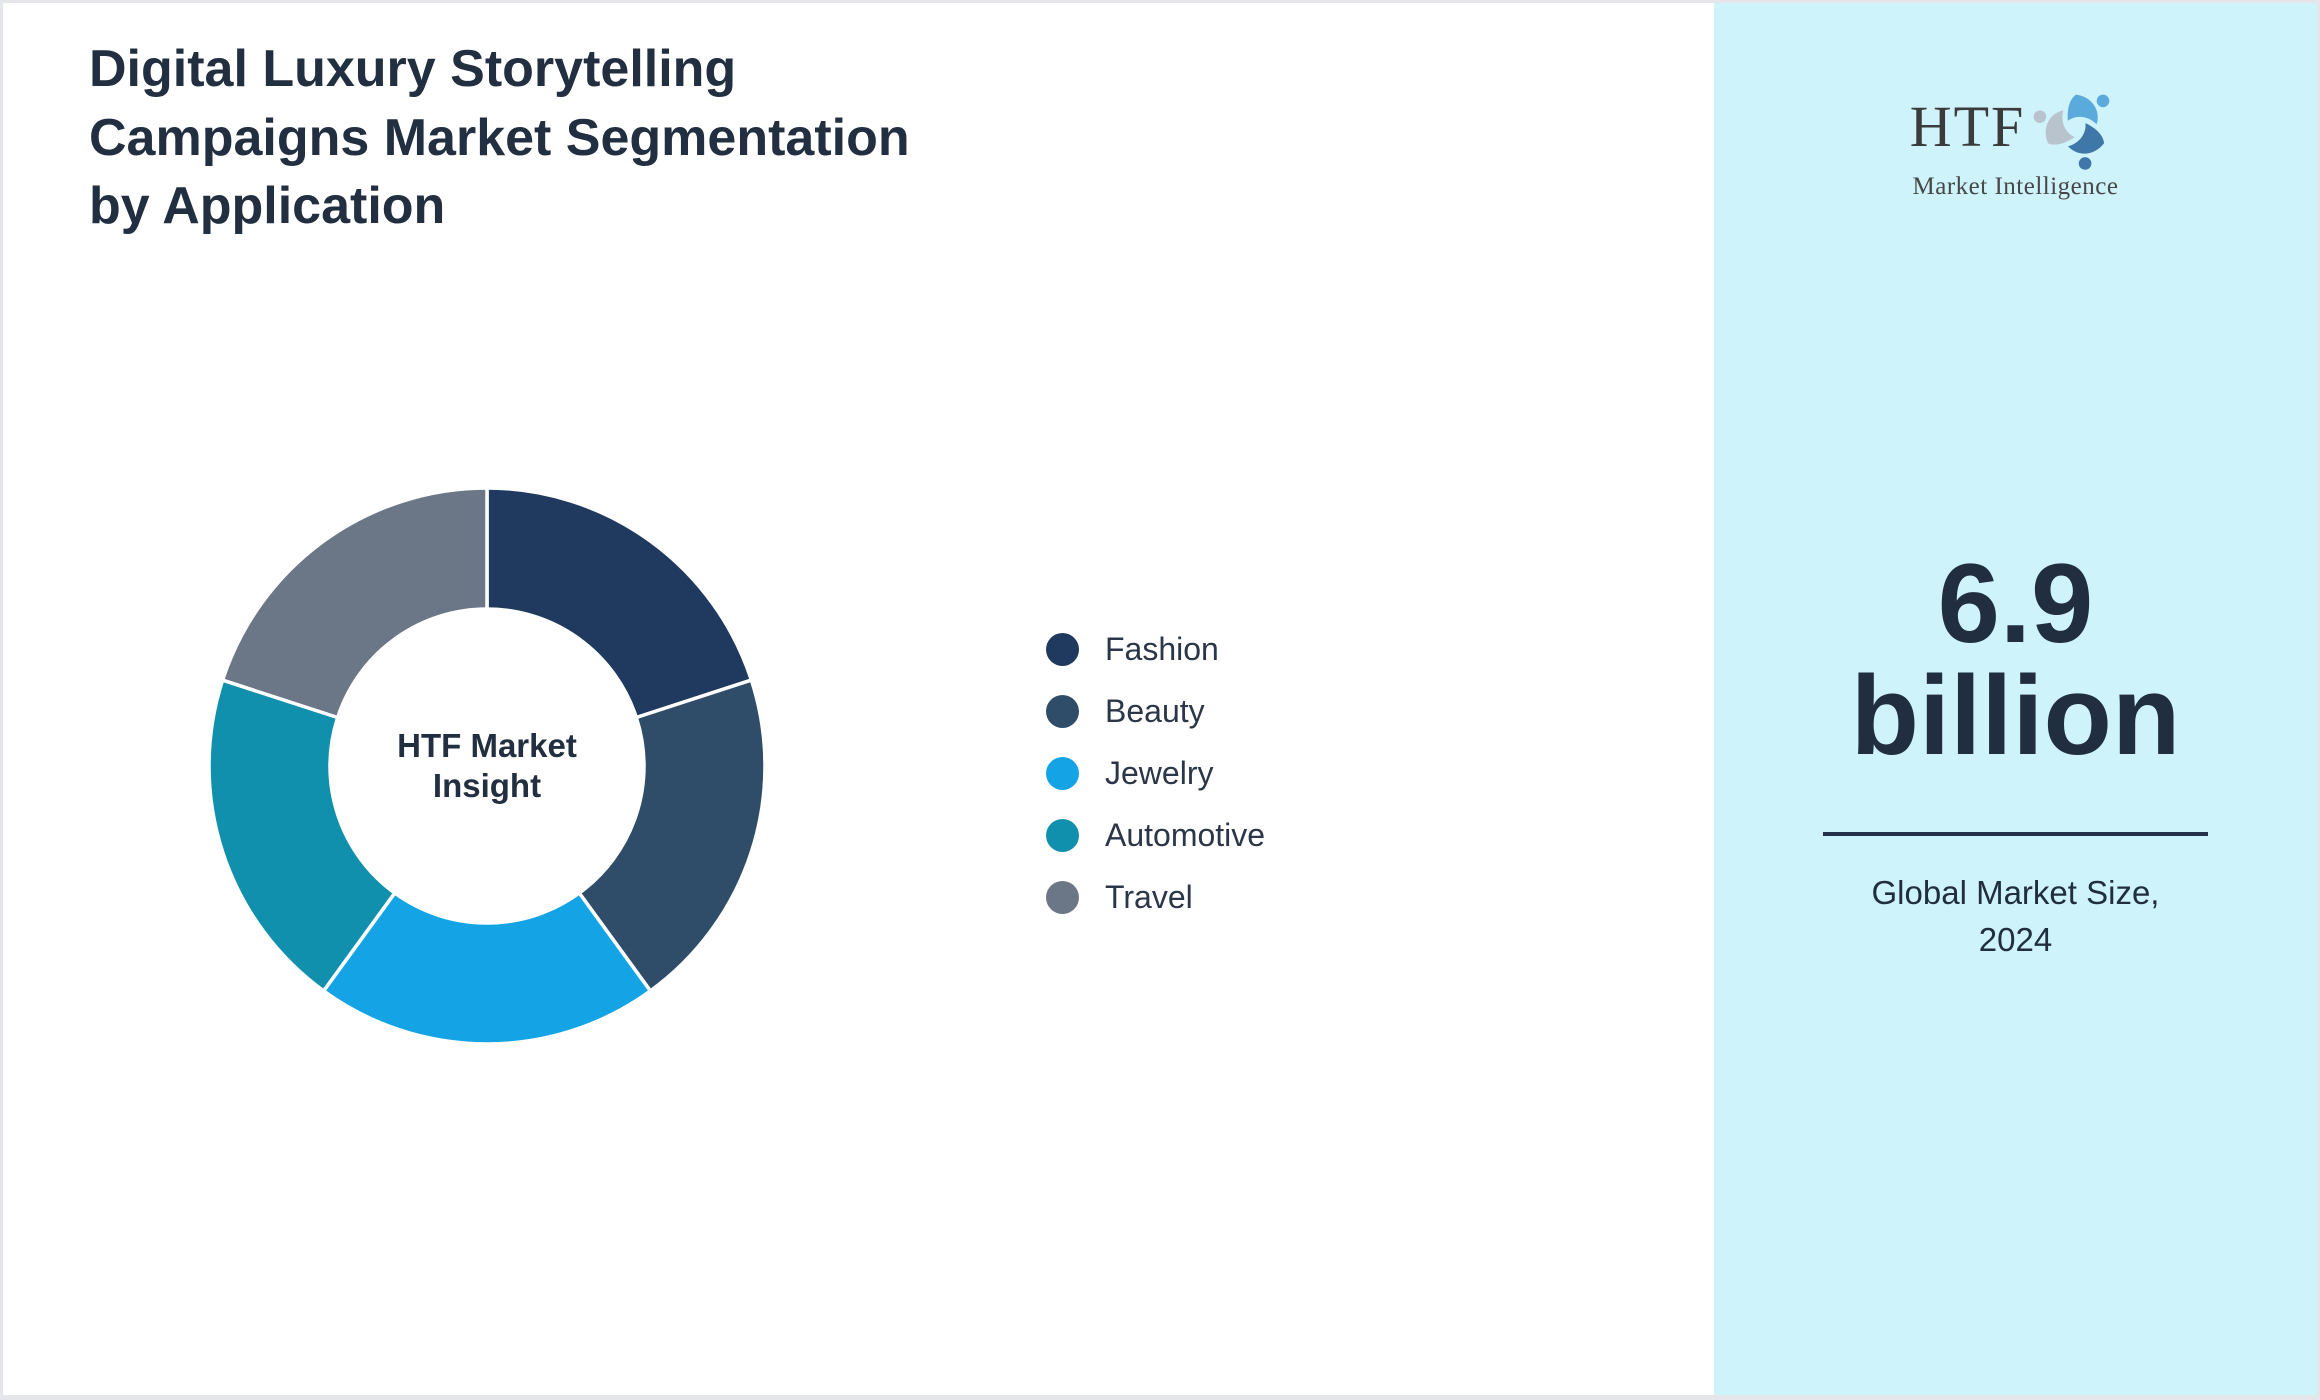 The width and height of the screenshot is (2320, 1400). What do you see at coordinates (1967, 126) in the screenshot?
I see `logo-text: HTF` at bounding box center [1967, 126].